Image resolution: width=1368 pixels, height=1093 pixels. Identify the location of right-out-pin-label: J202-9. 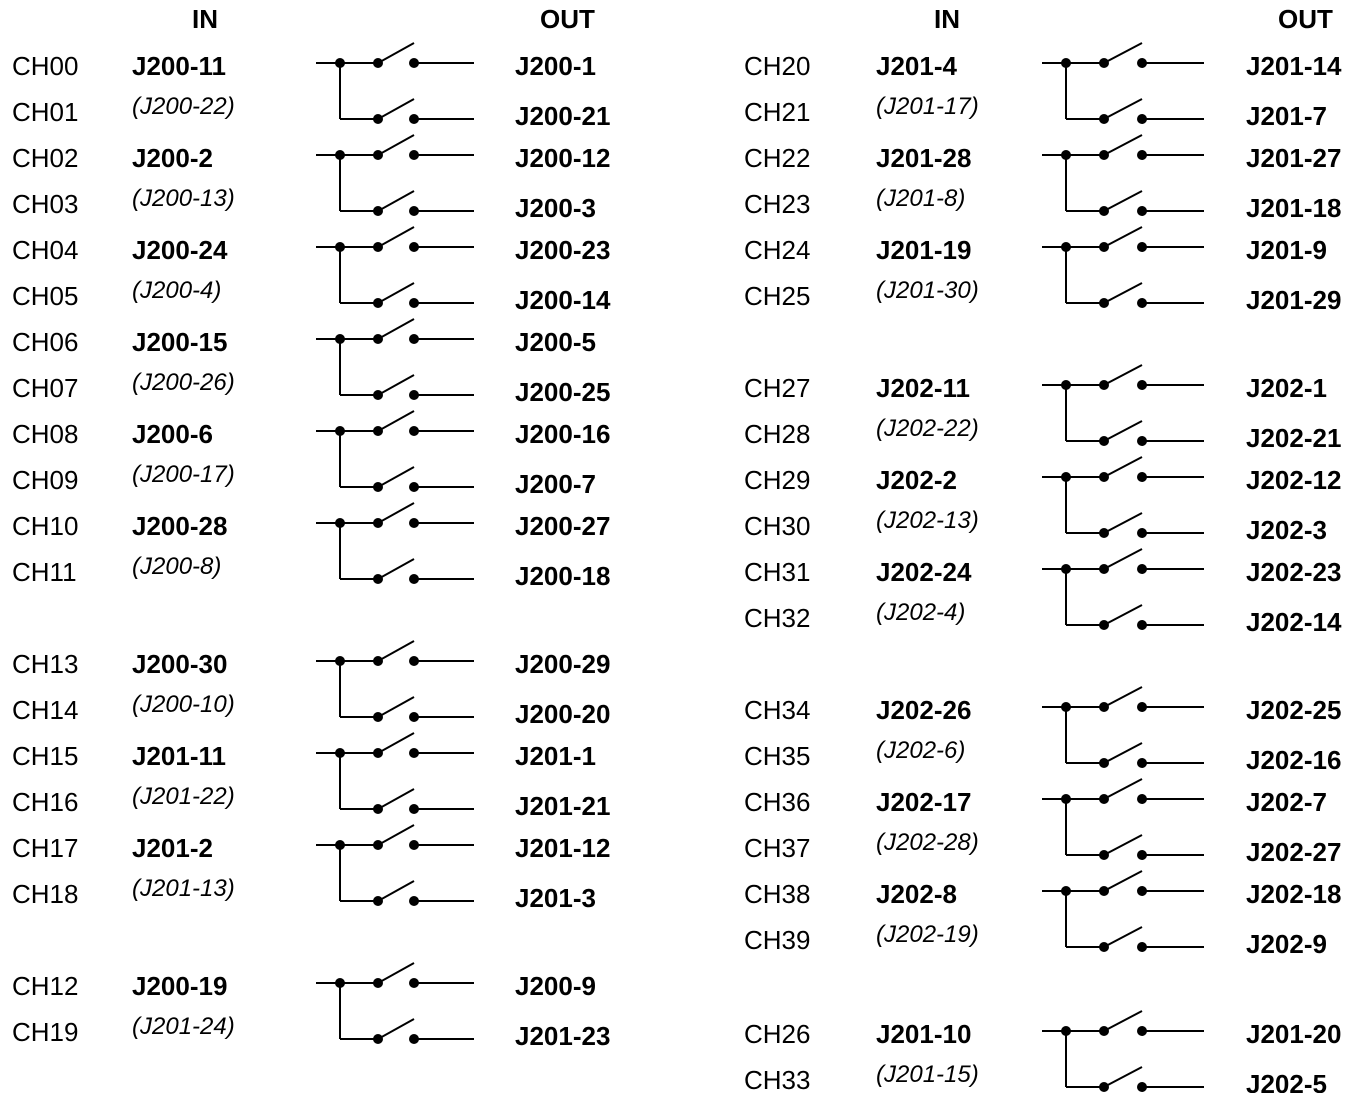
(1286, 944).